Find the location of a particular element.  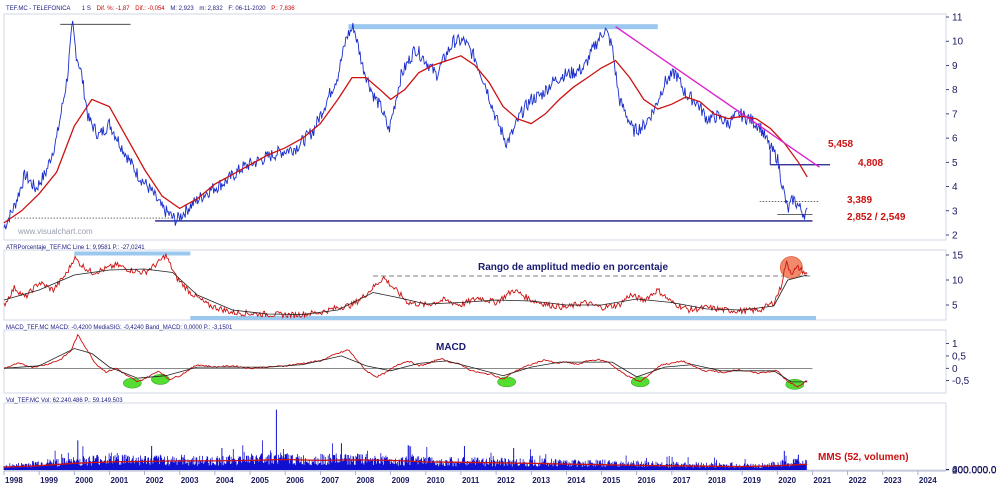

volume-mms-group is located at coordinates (405, 463).